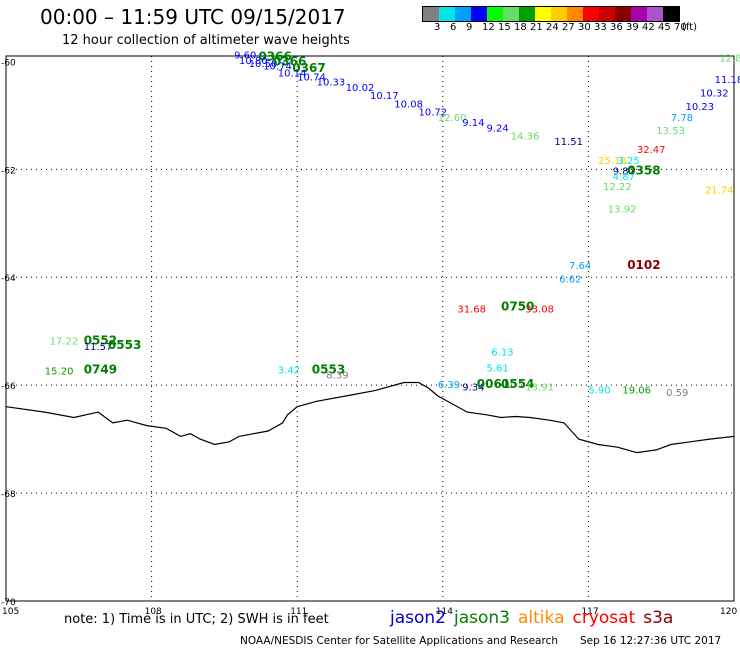 This screenshot has height=650, width=740. What do you see at coordinates (64, 342) in the screenshot?
I see `wave-height-label: 17.22` at bounding box center [64, 342].